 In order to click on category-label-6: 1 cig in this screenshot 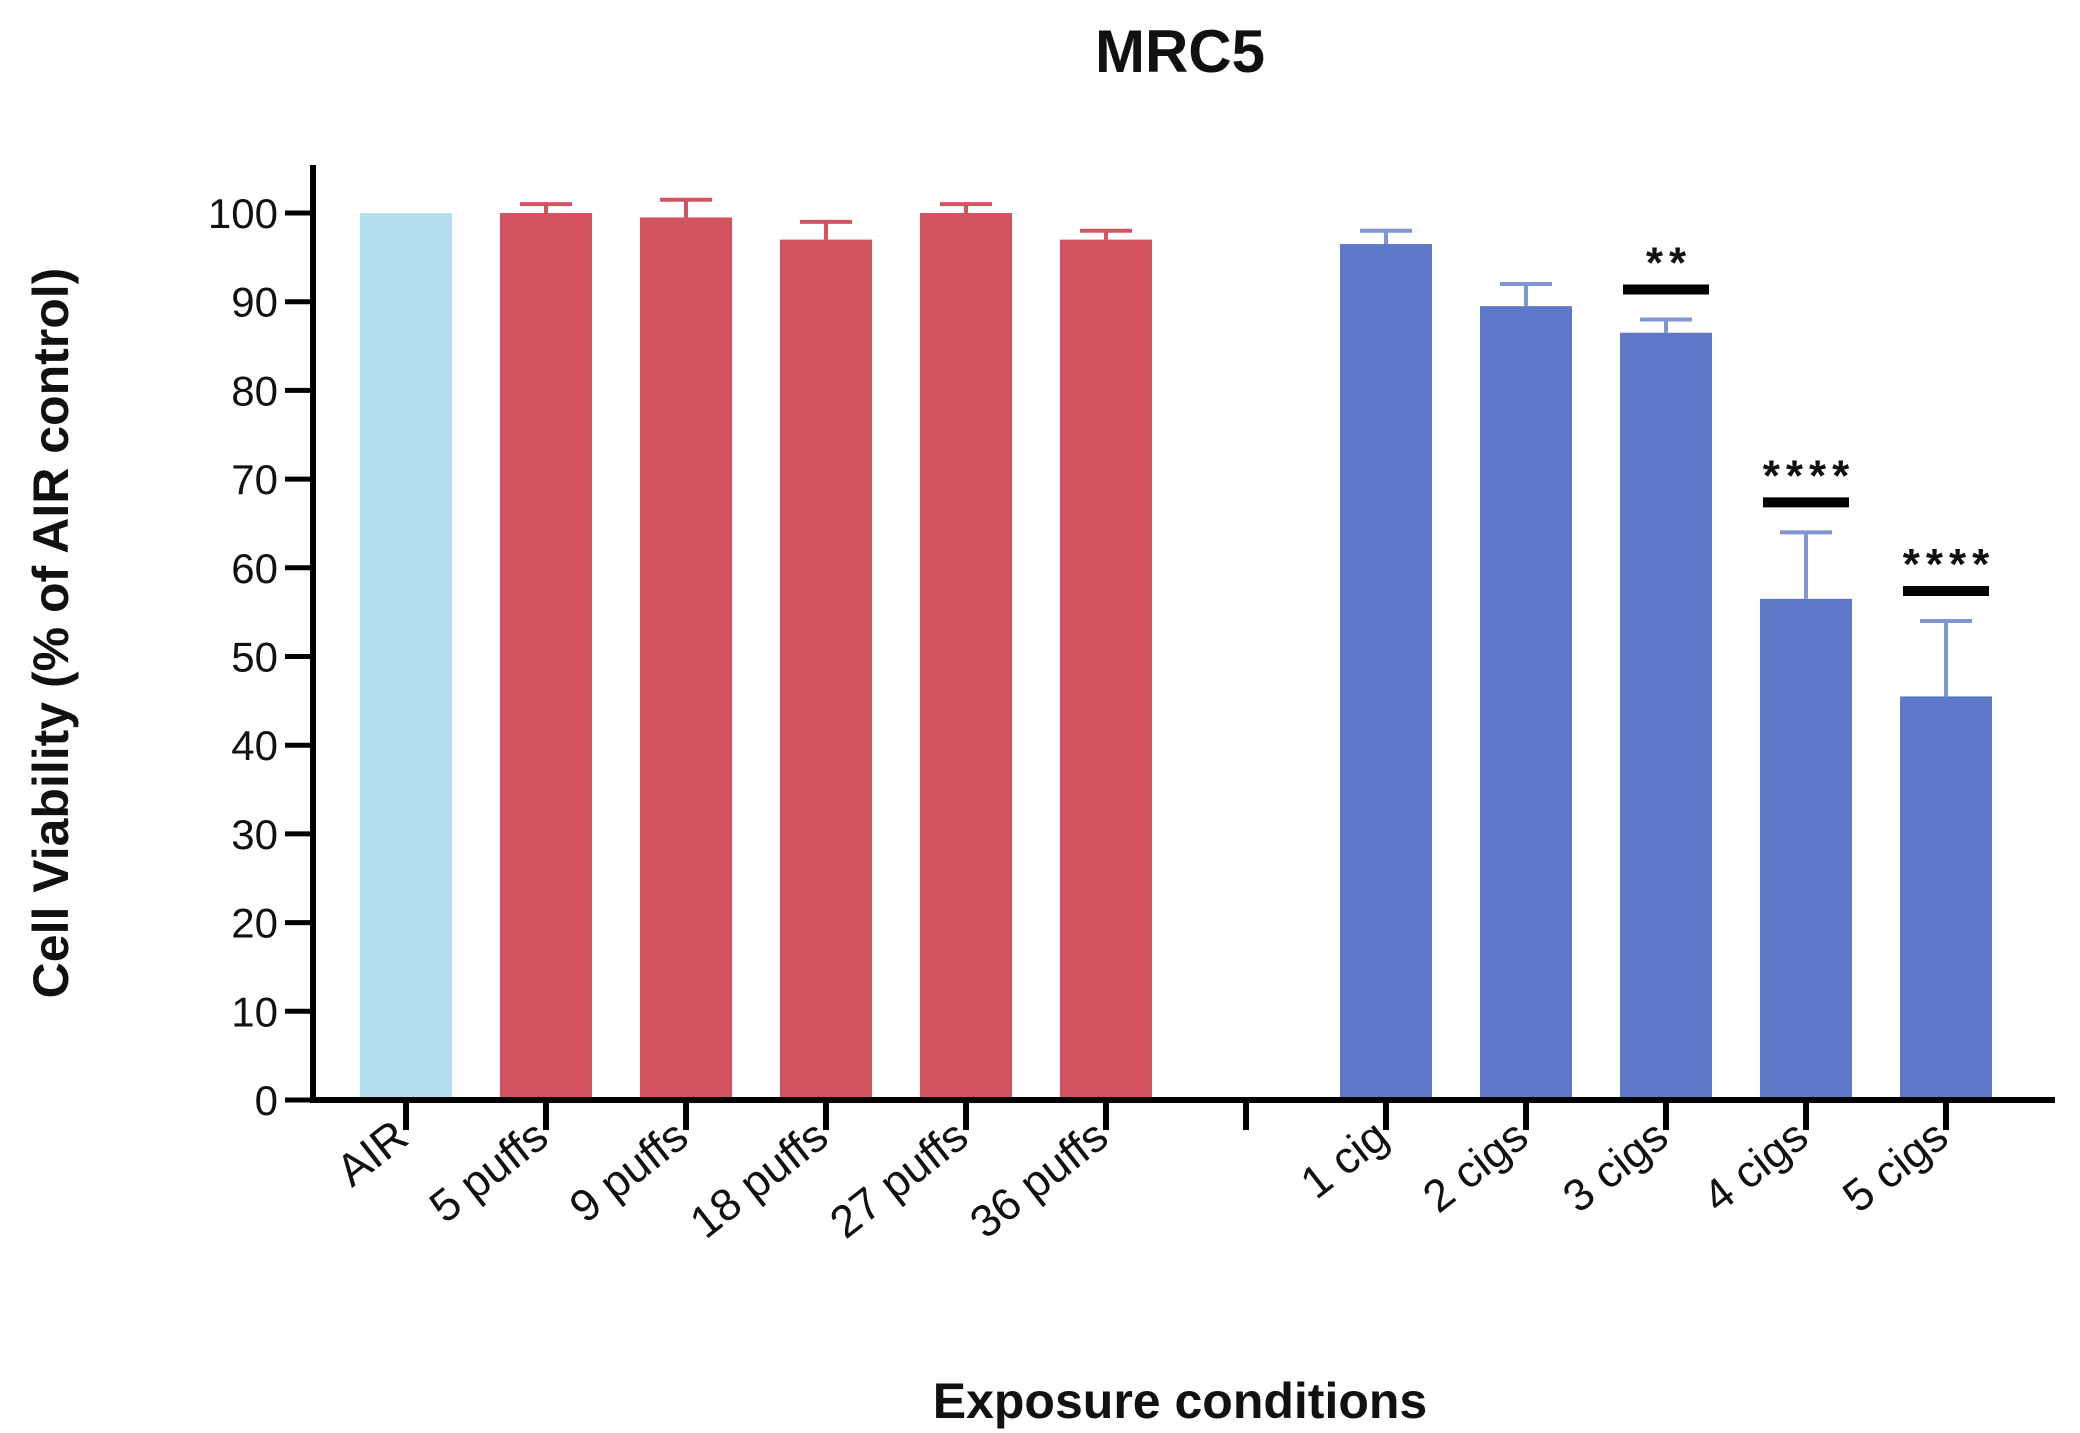, I will do `click(1344, 1159)`.